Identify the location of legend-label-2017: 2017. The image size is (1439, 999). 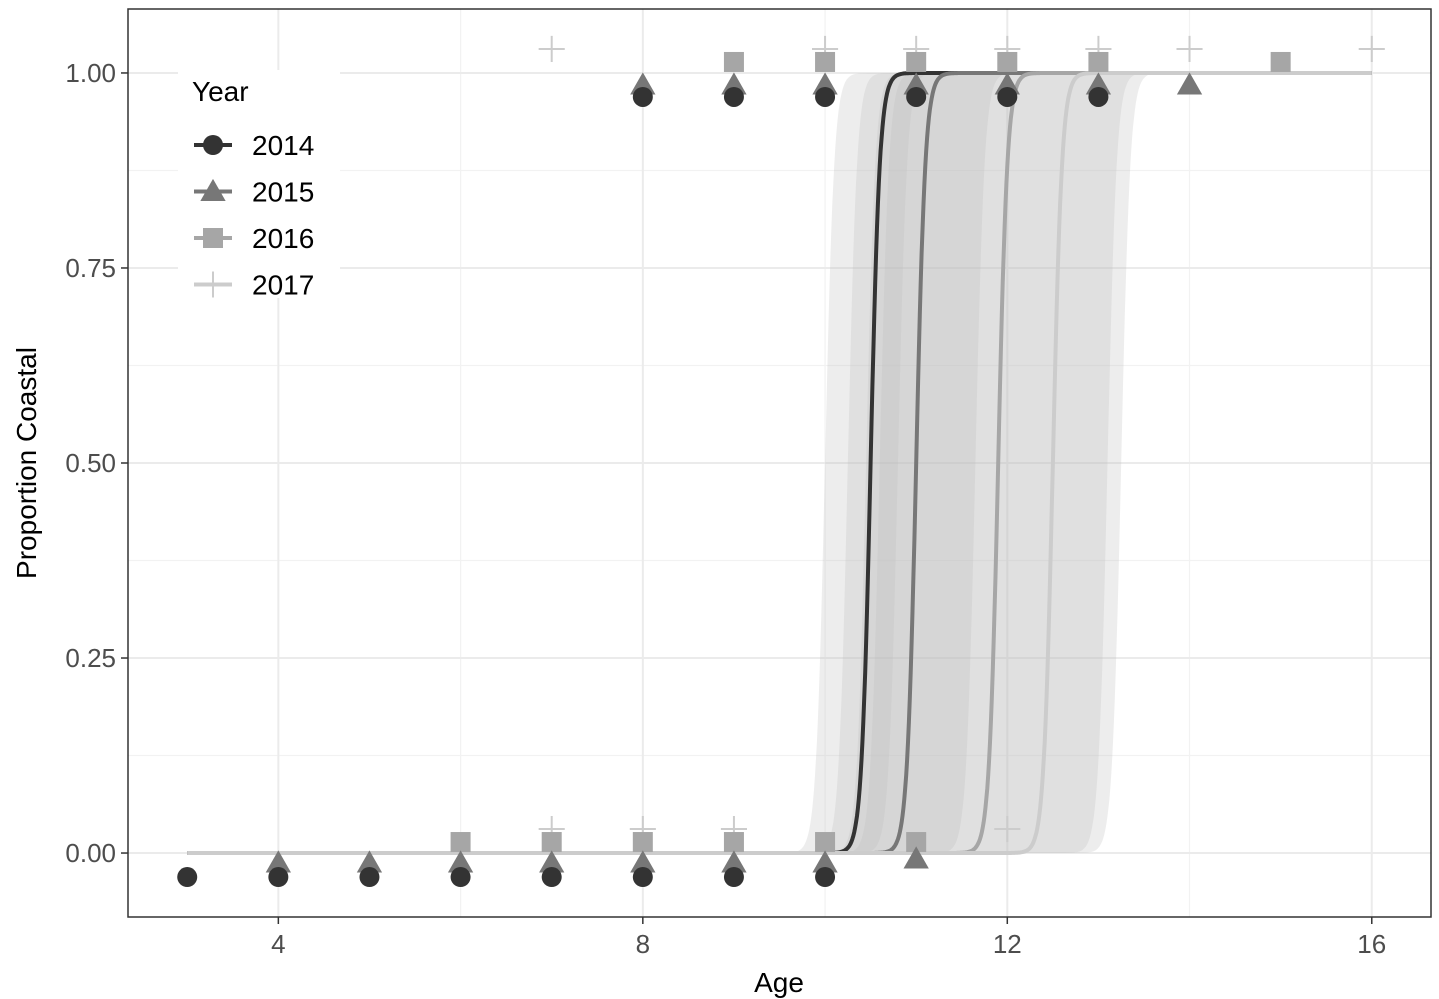
(283, 285).